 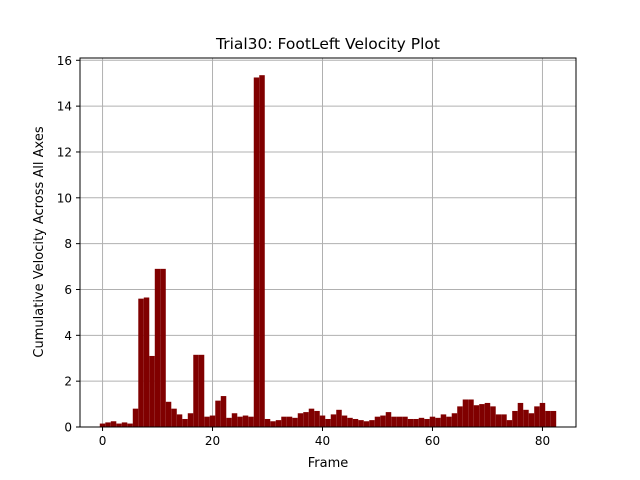 What do you see at coordinates (68, 336) in the screenshot?
I see `y-tick-label: 4` at bounding box center [68, 336].